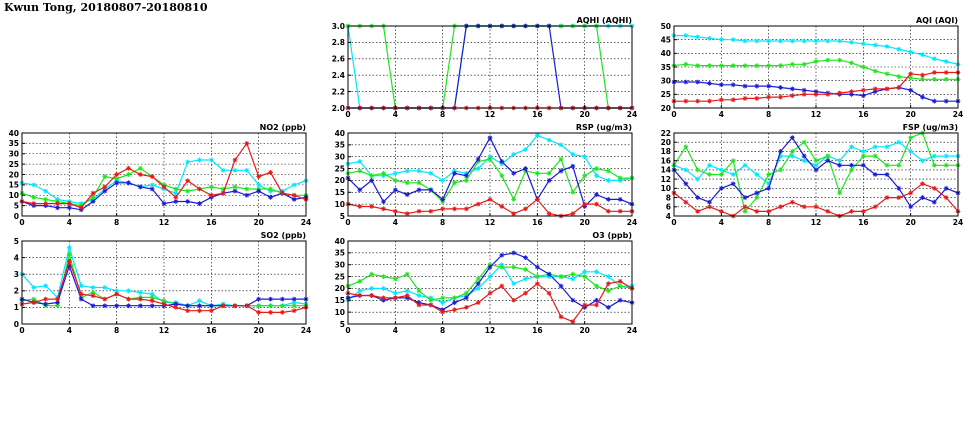  Describe the element at coordinates (958, 222) in the screenshot. I see `x-tick-label: 24` at that location.